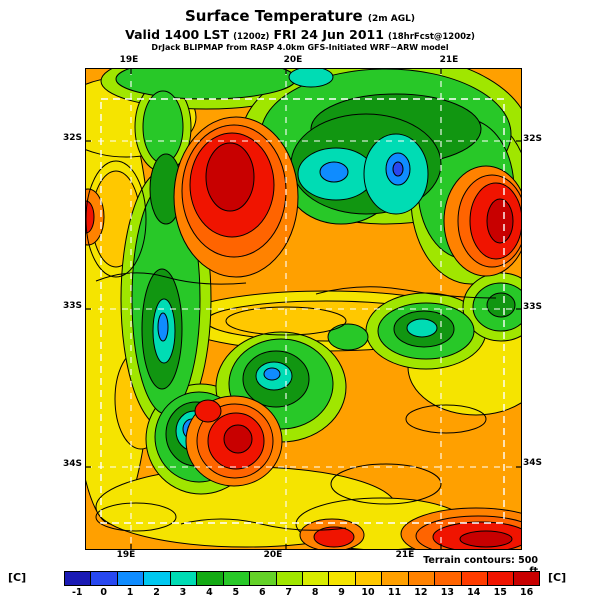 Image resolution: width=600 pixels, height=600 pixels. Describe the element at coordinates (557, 577) in the screenshot. I see `colorbar-unit-right: [C]` at that location.